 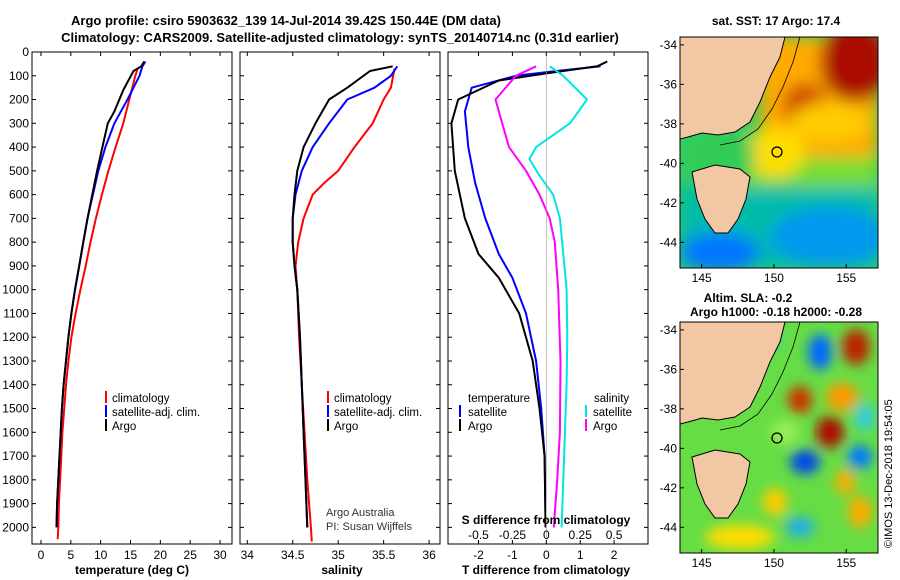 What do you see at coordinates (429, 555) in the screenshot?
I see `x-tick-label: 36` at bounding box center [429, 555].